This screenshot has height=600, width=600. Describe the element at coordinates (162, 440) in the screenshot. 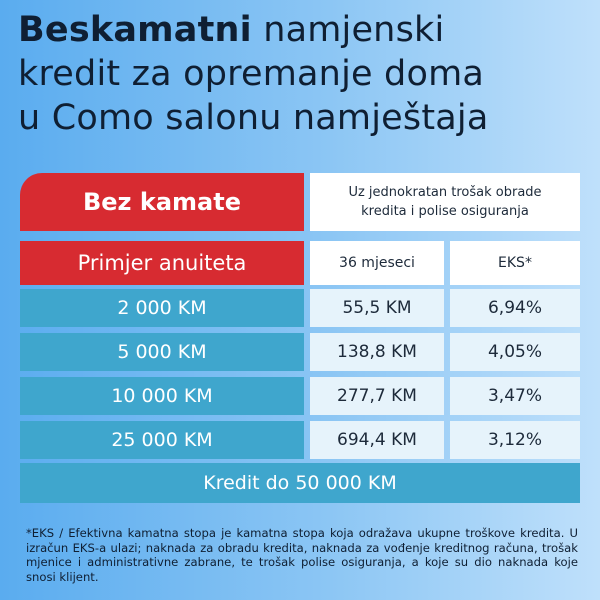

I see `loan-amount: 25 000 KM` at that location.